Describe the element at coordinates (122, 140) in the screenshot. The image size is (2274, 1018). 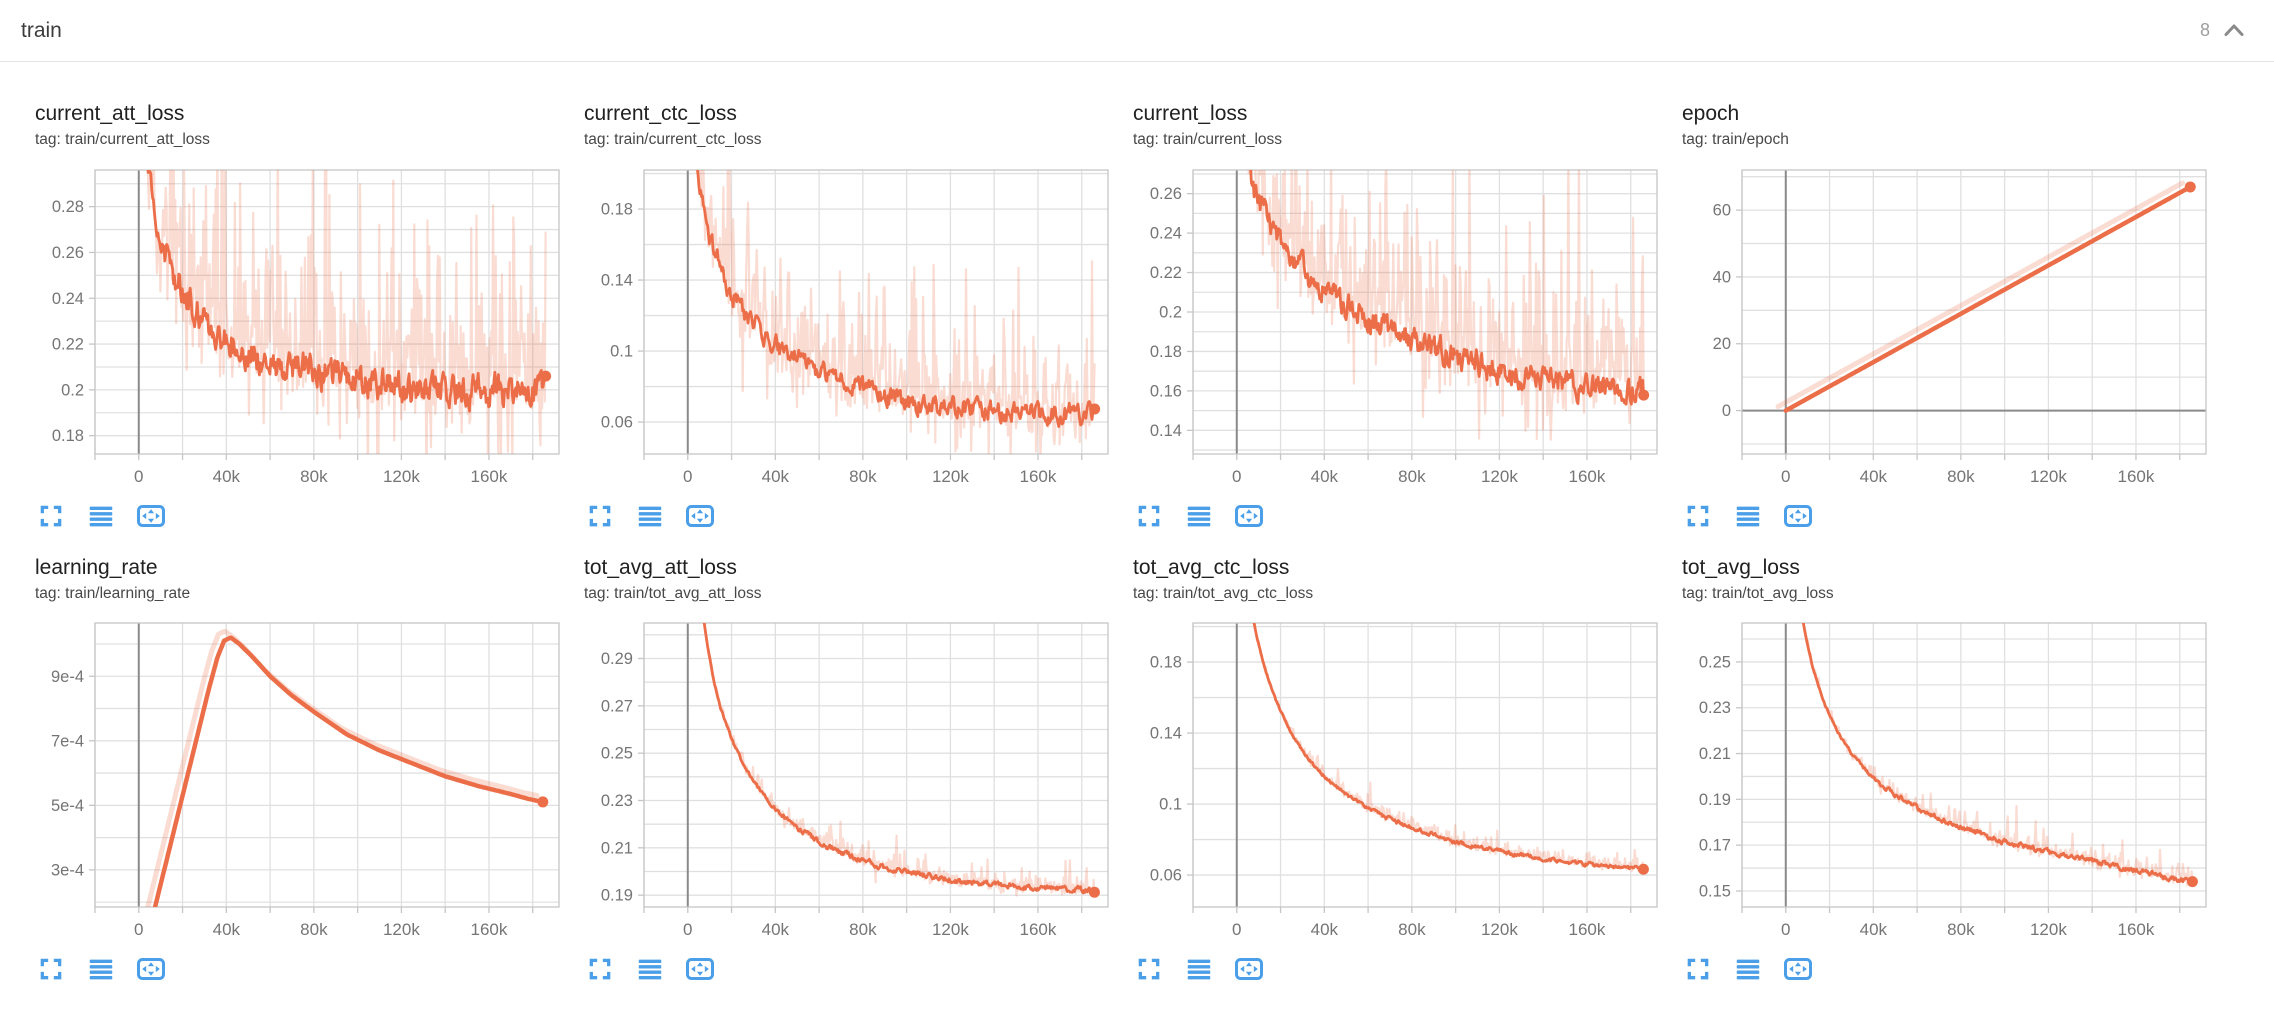
I see `chart-tag: tag: train/current_att_loss` at that location.